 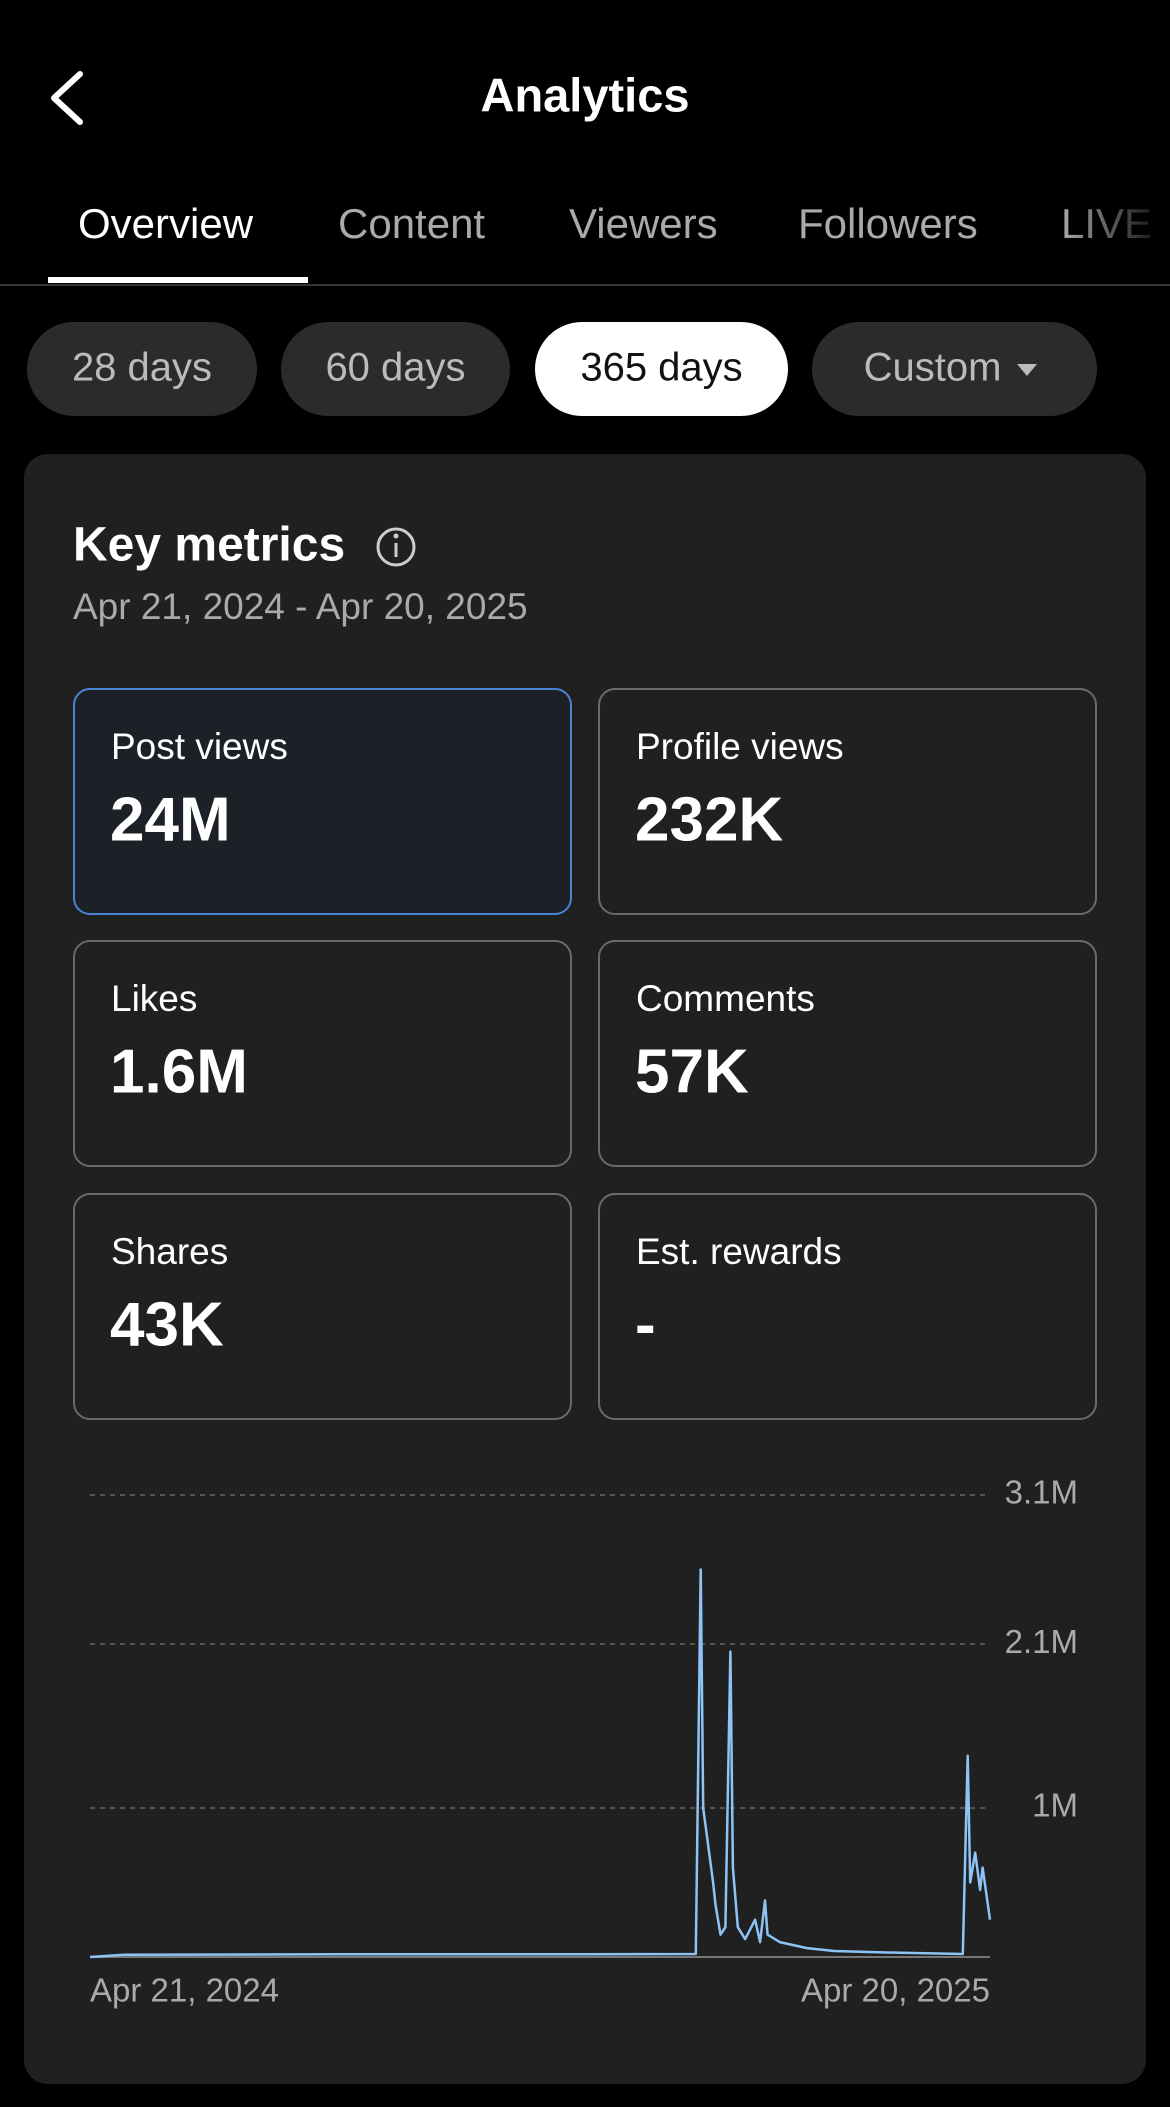 I want to click on y-tick-label: 3.1M, so click(x=1041, y=1492).